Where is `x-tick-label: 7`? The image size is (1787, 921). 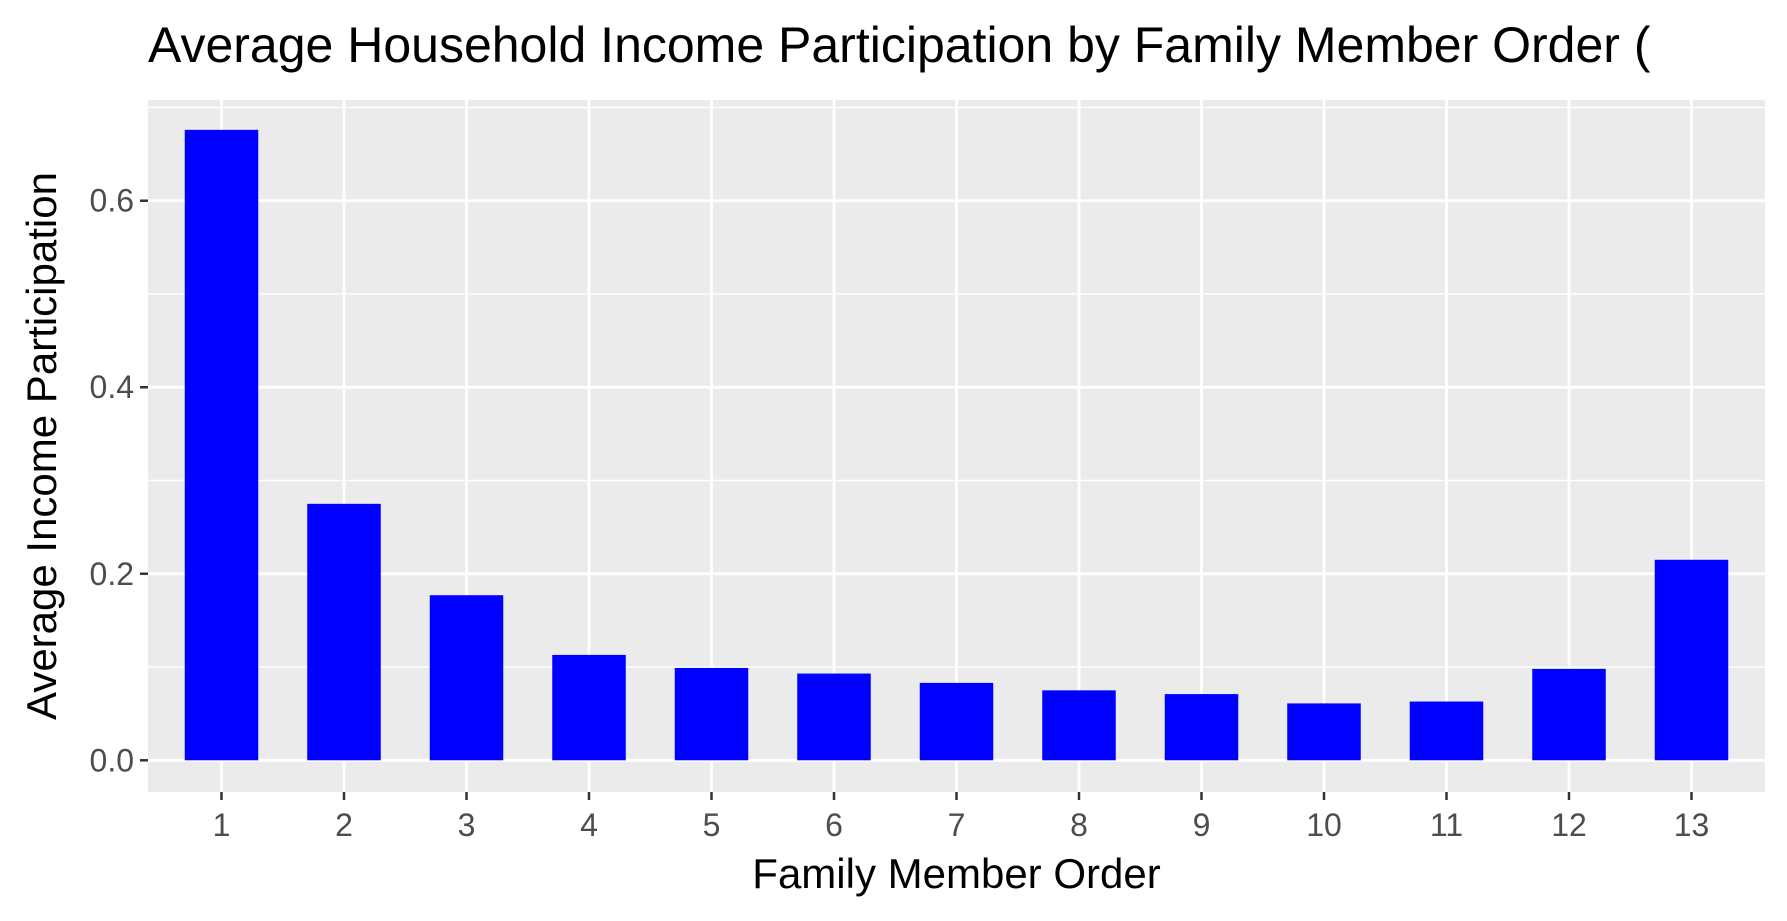
x-tick-label: 7 is located at coordinates (957, 825).